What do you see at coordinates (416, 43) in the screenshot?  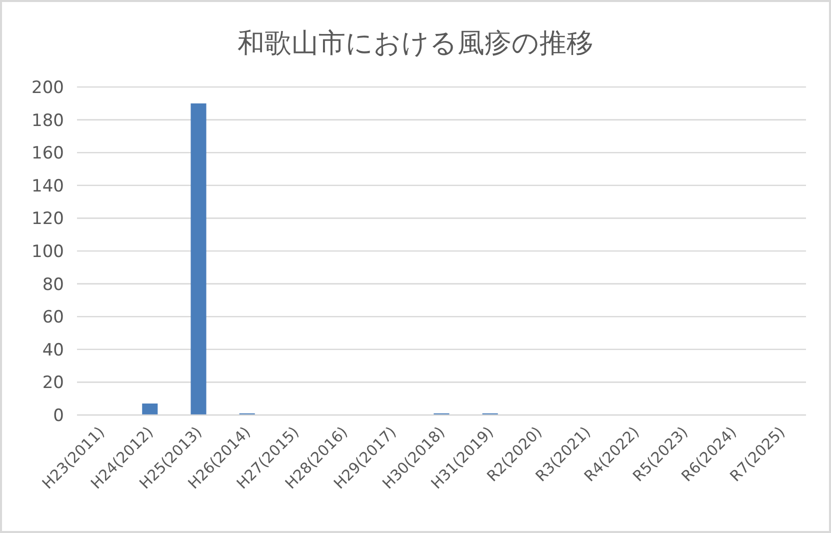 I see `title: 和歌山市における風疹の推移` at bounding box center [416, 43].